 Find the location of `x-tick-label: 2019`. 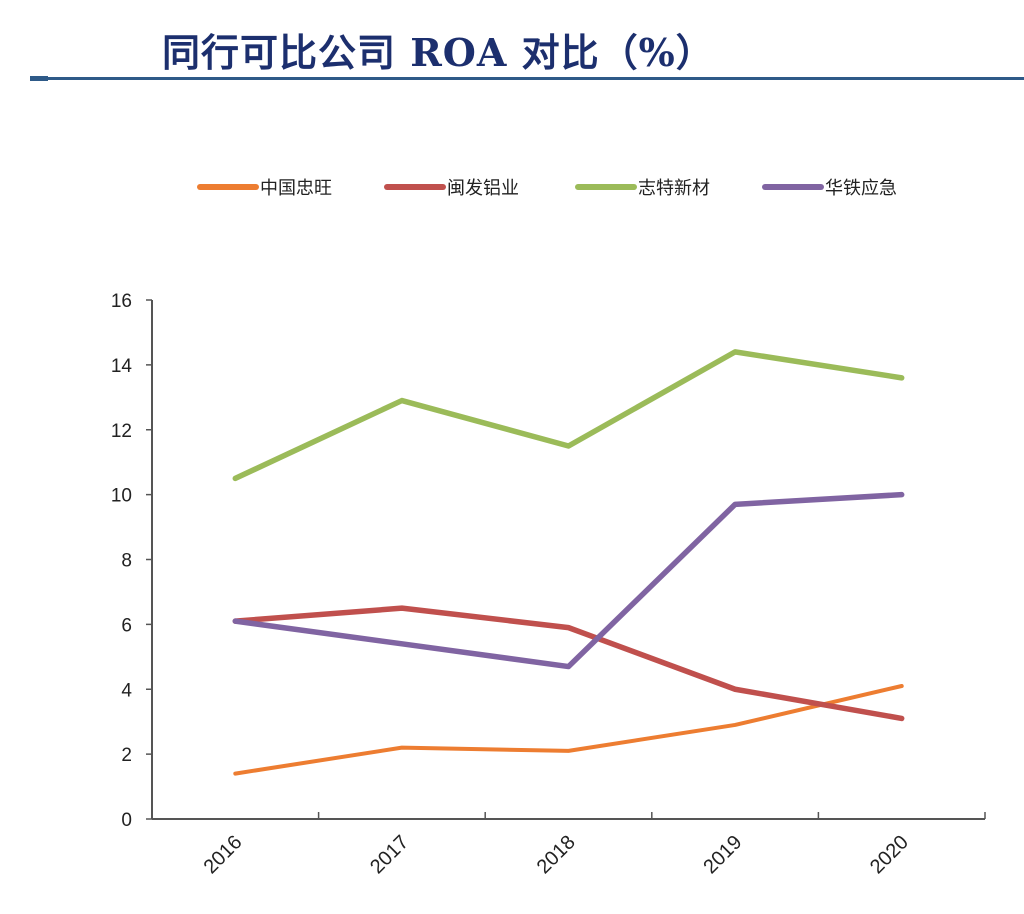

x-tick-label: 2019 is located at coordinates (722, 854).